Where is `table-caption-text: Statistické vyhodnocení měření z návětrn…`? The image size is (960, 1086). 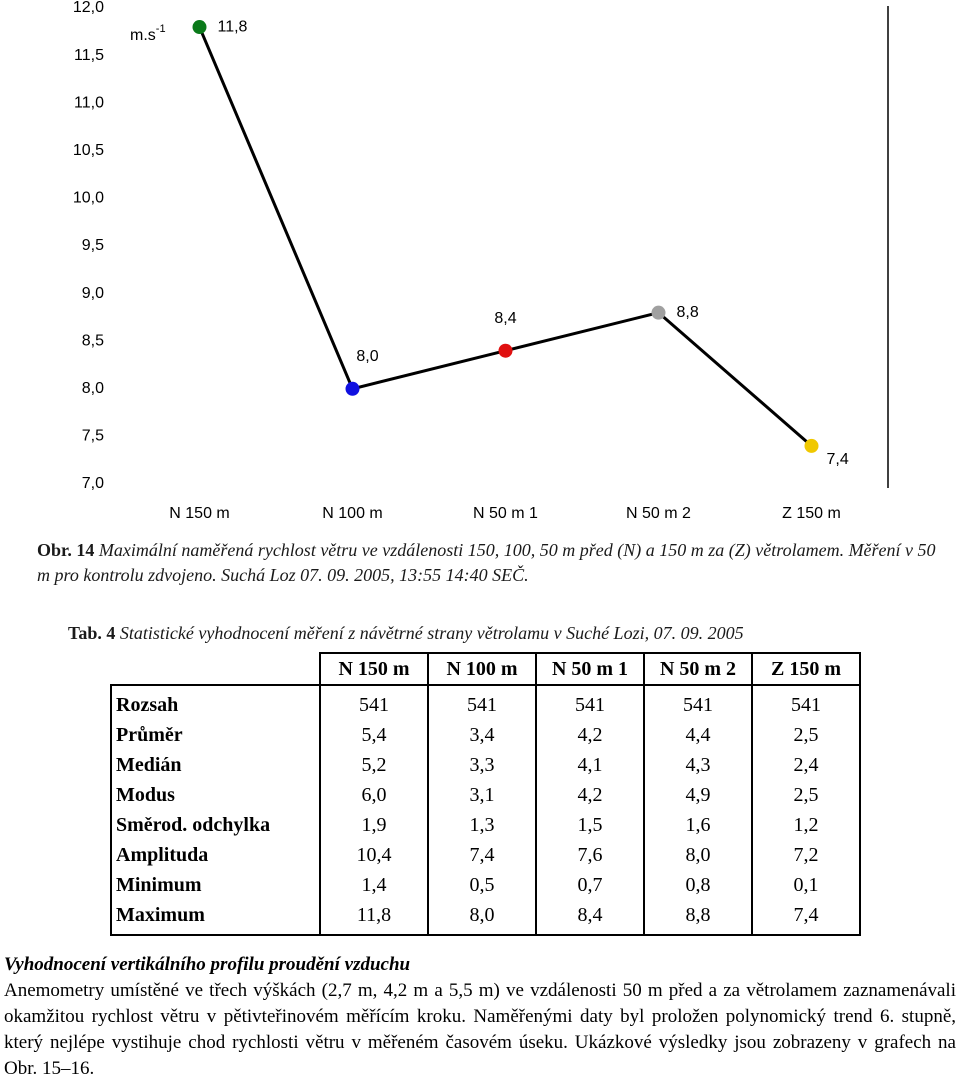 table-caption-text: Statistické vyhodnocení měření z návětrn… is located at coordinates (431, 633).